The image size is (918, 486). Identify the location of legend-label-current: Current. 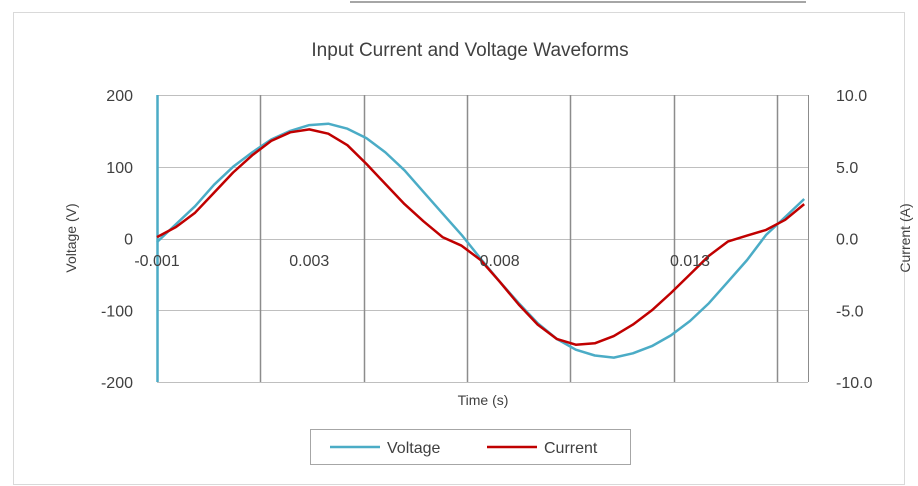
(571, 448).